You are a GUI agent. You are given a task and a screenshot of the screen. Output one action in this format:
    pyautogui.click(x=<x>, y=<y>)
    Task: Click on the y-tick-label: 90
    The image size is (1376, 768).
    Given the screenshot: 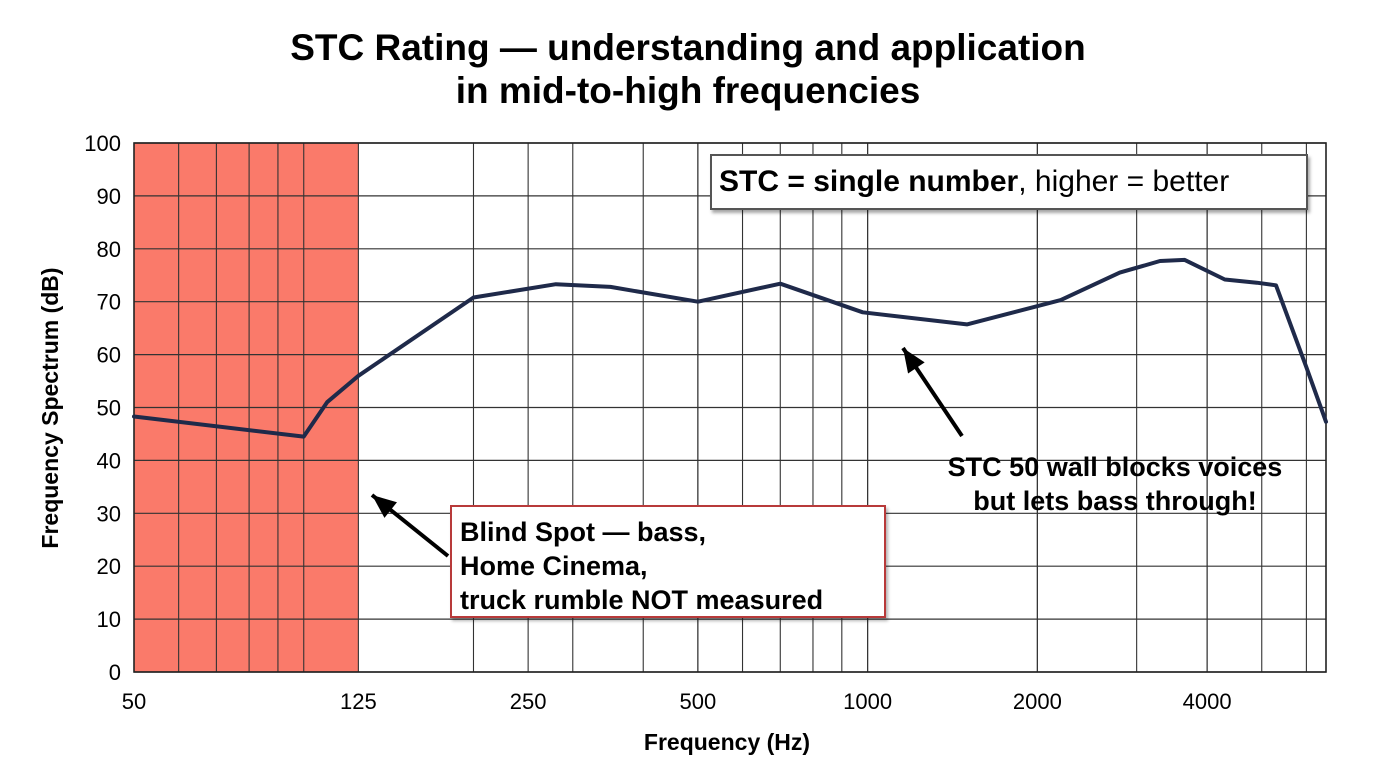 What is the action you would take?
    pyautogui.click(x=109, y=196)
    